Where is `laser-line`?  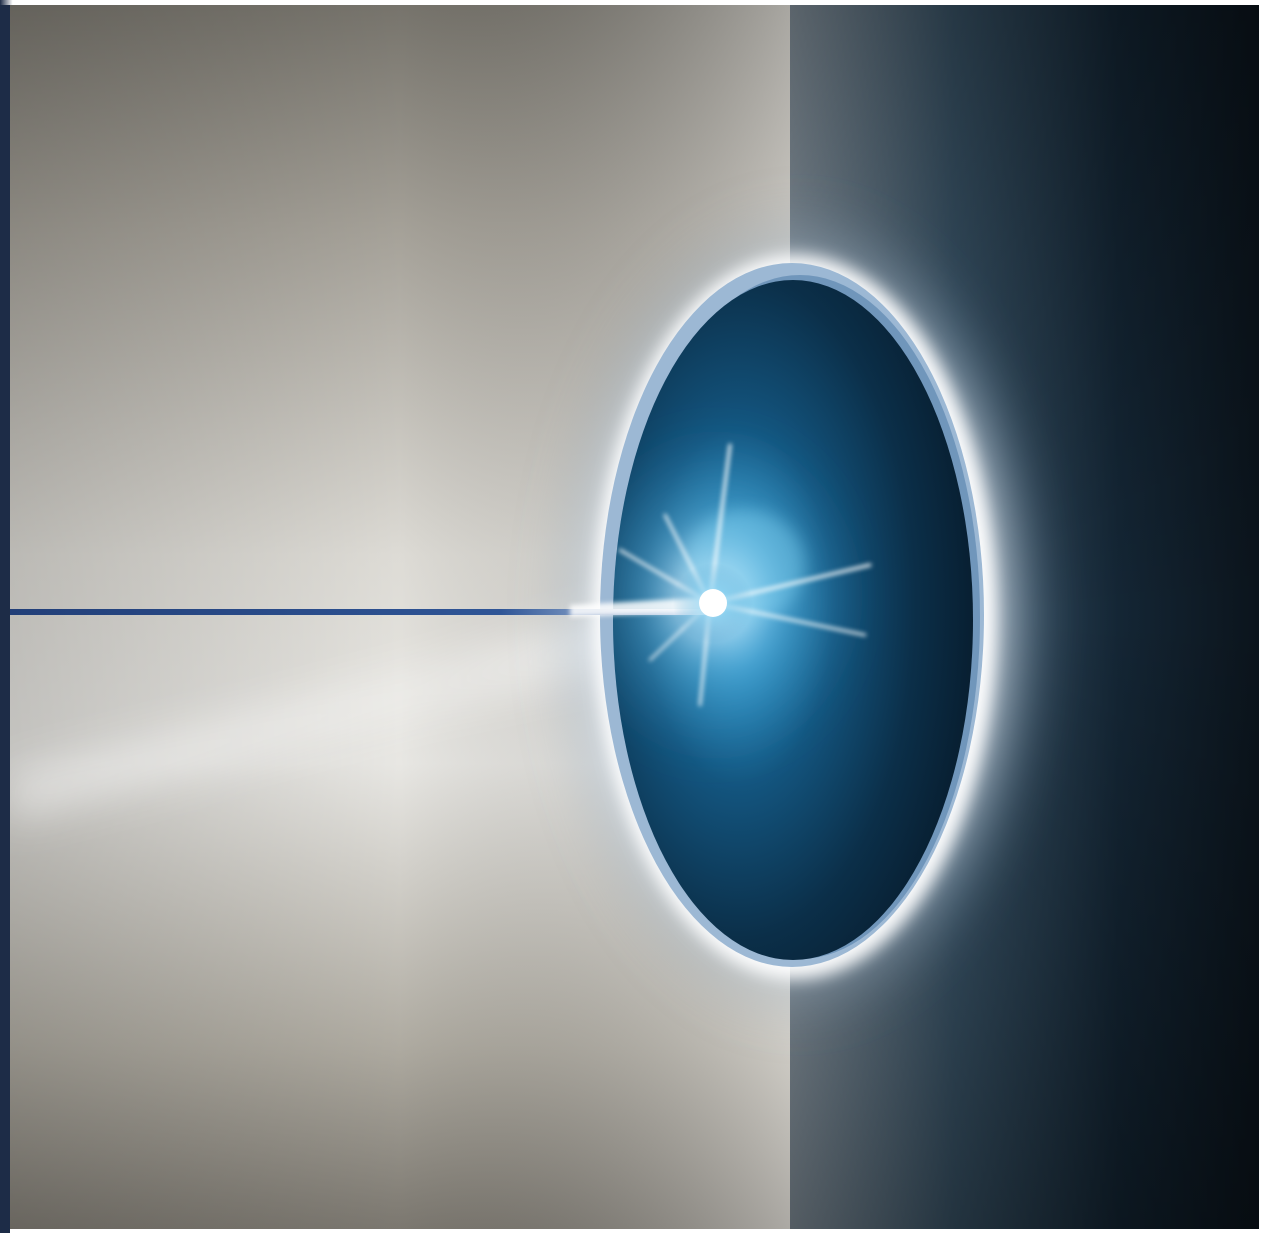 laser-line is located at coordinates (360, 612).